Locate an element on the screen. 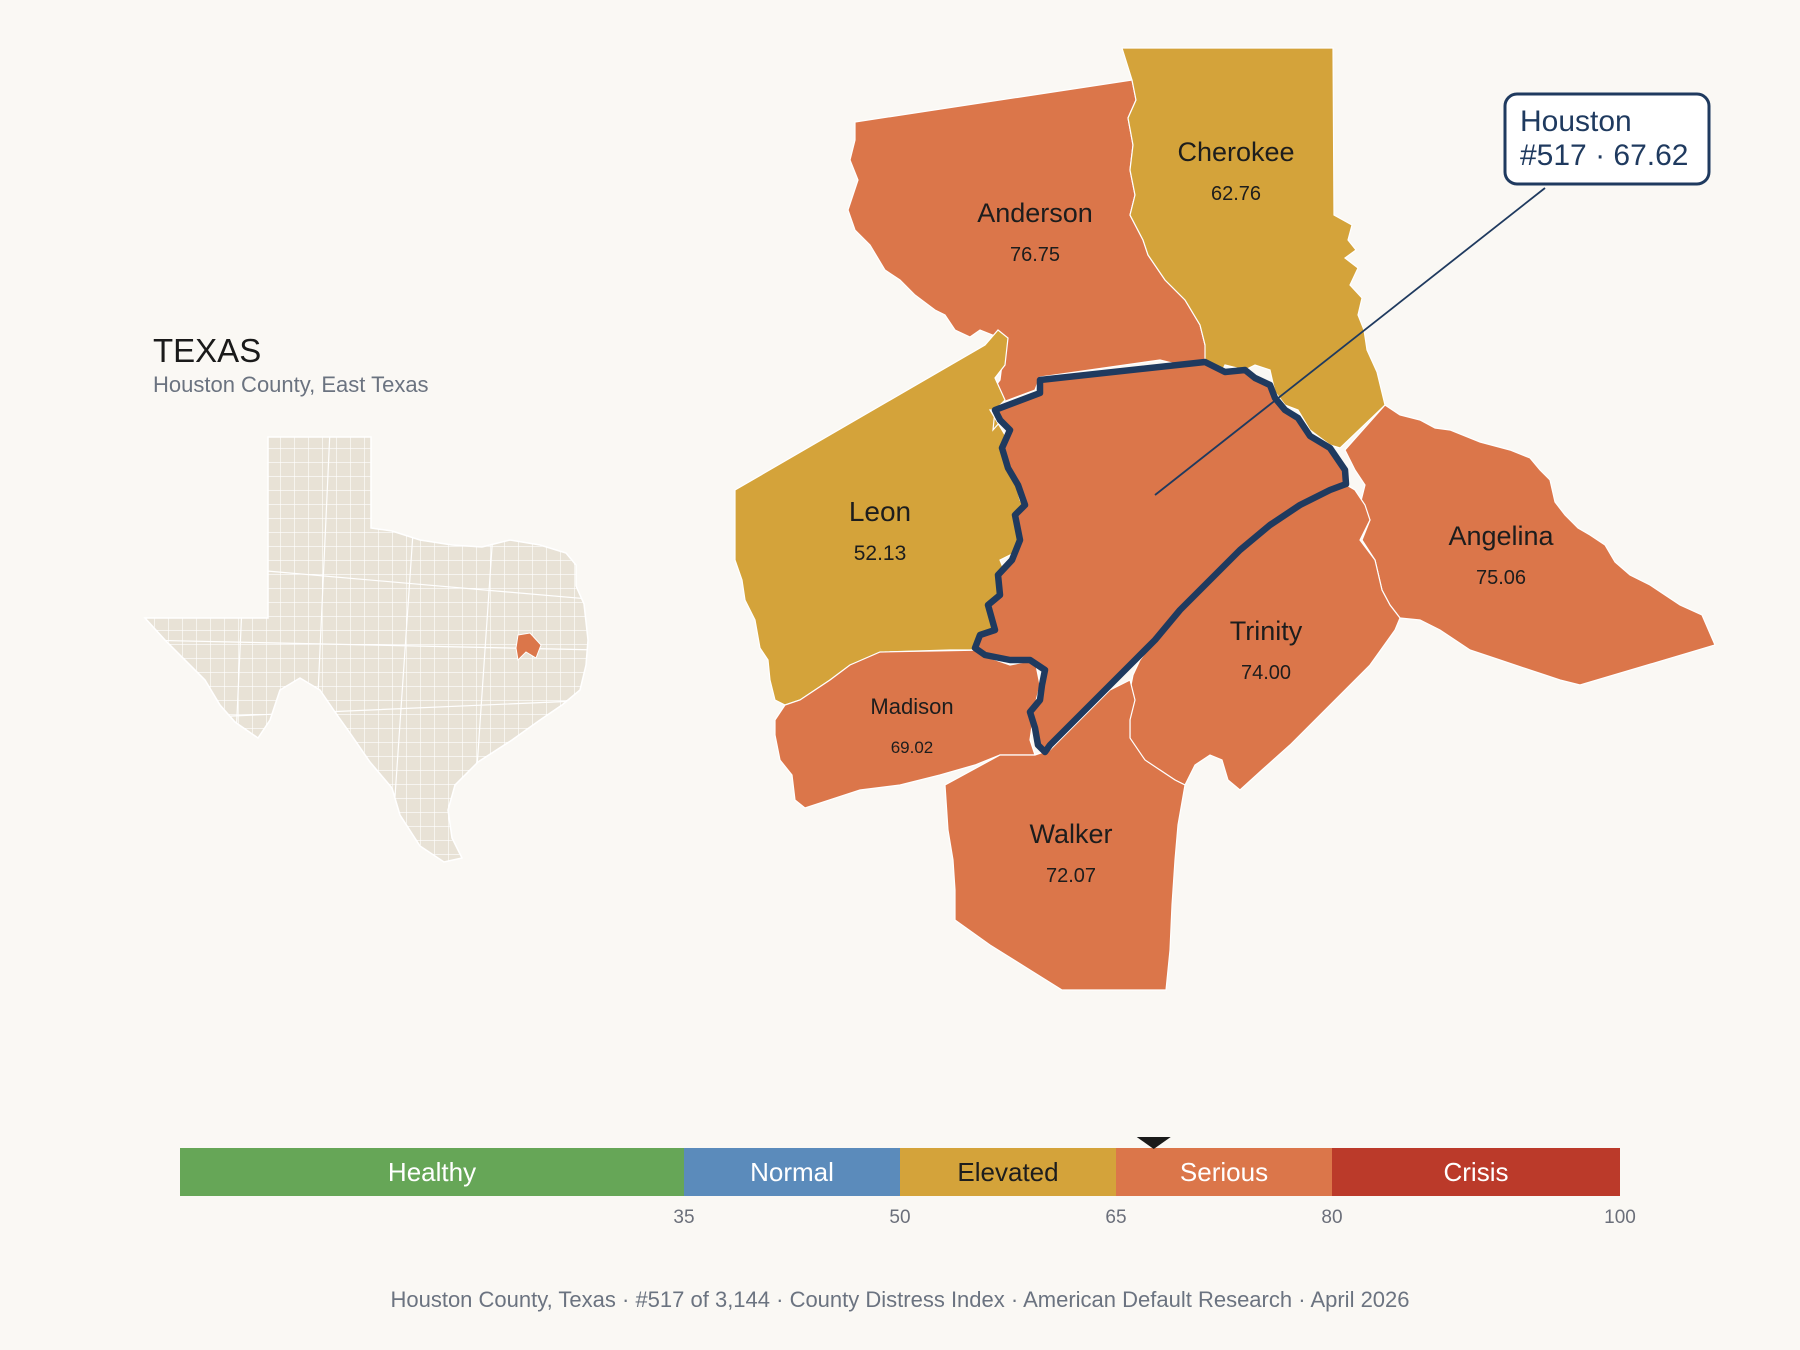 The height and width of the screenshot is (1350, 1800). county-walker is located at coordinates (1065, 835).